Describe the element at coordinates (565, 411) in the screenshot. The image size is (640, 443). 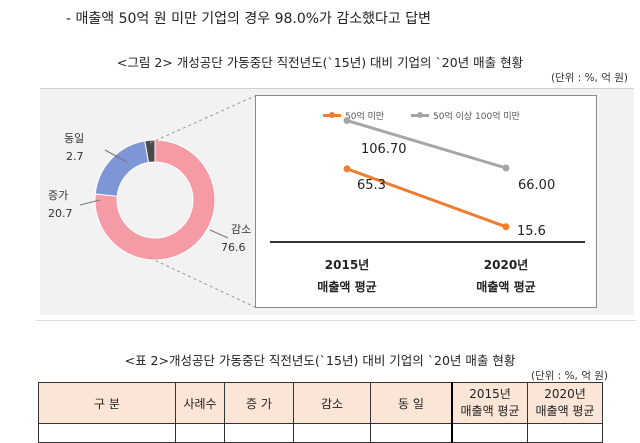
I see `header-2020-line2: 매출액 평균` at that location.